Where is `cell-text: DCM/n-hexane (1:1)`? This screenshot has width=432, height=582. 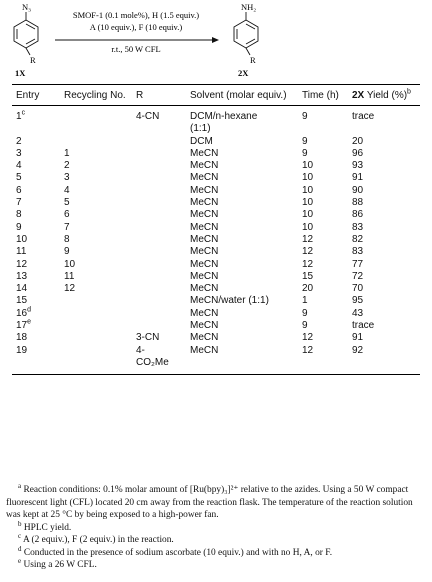
cell-text: DCM/n-hexane (1:1) is located at coordinates (224, 123).